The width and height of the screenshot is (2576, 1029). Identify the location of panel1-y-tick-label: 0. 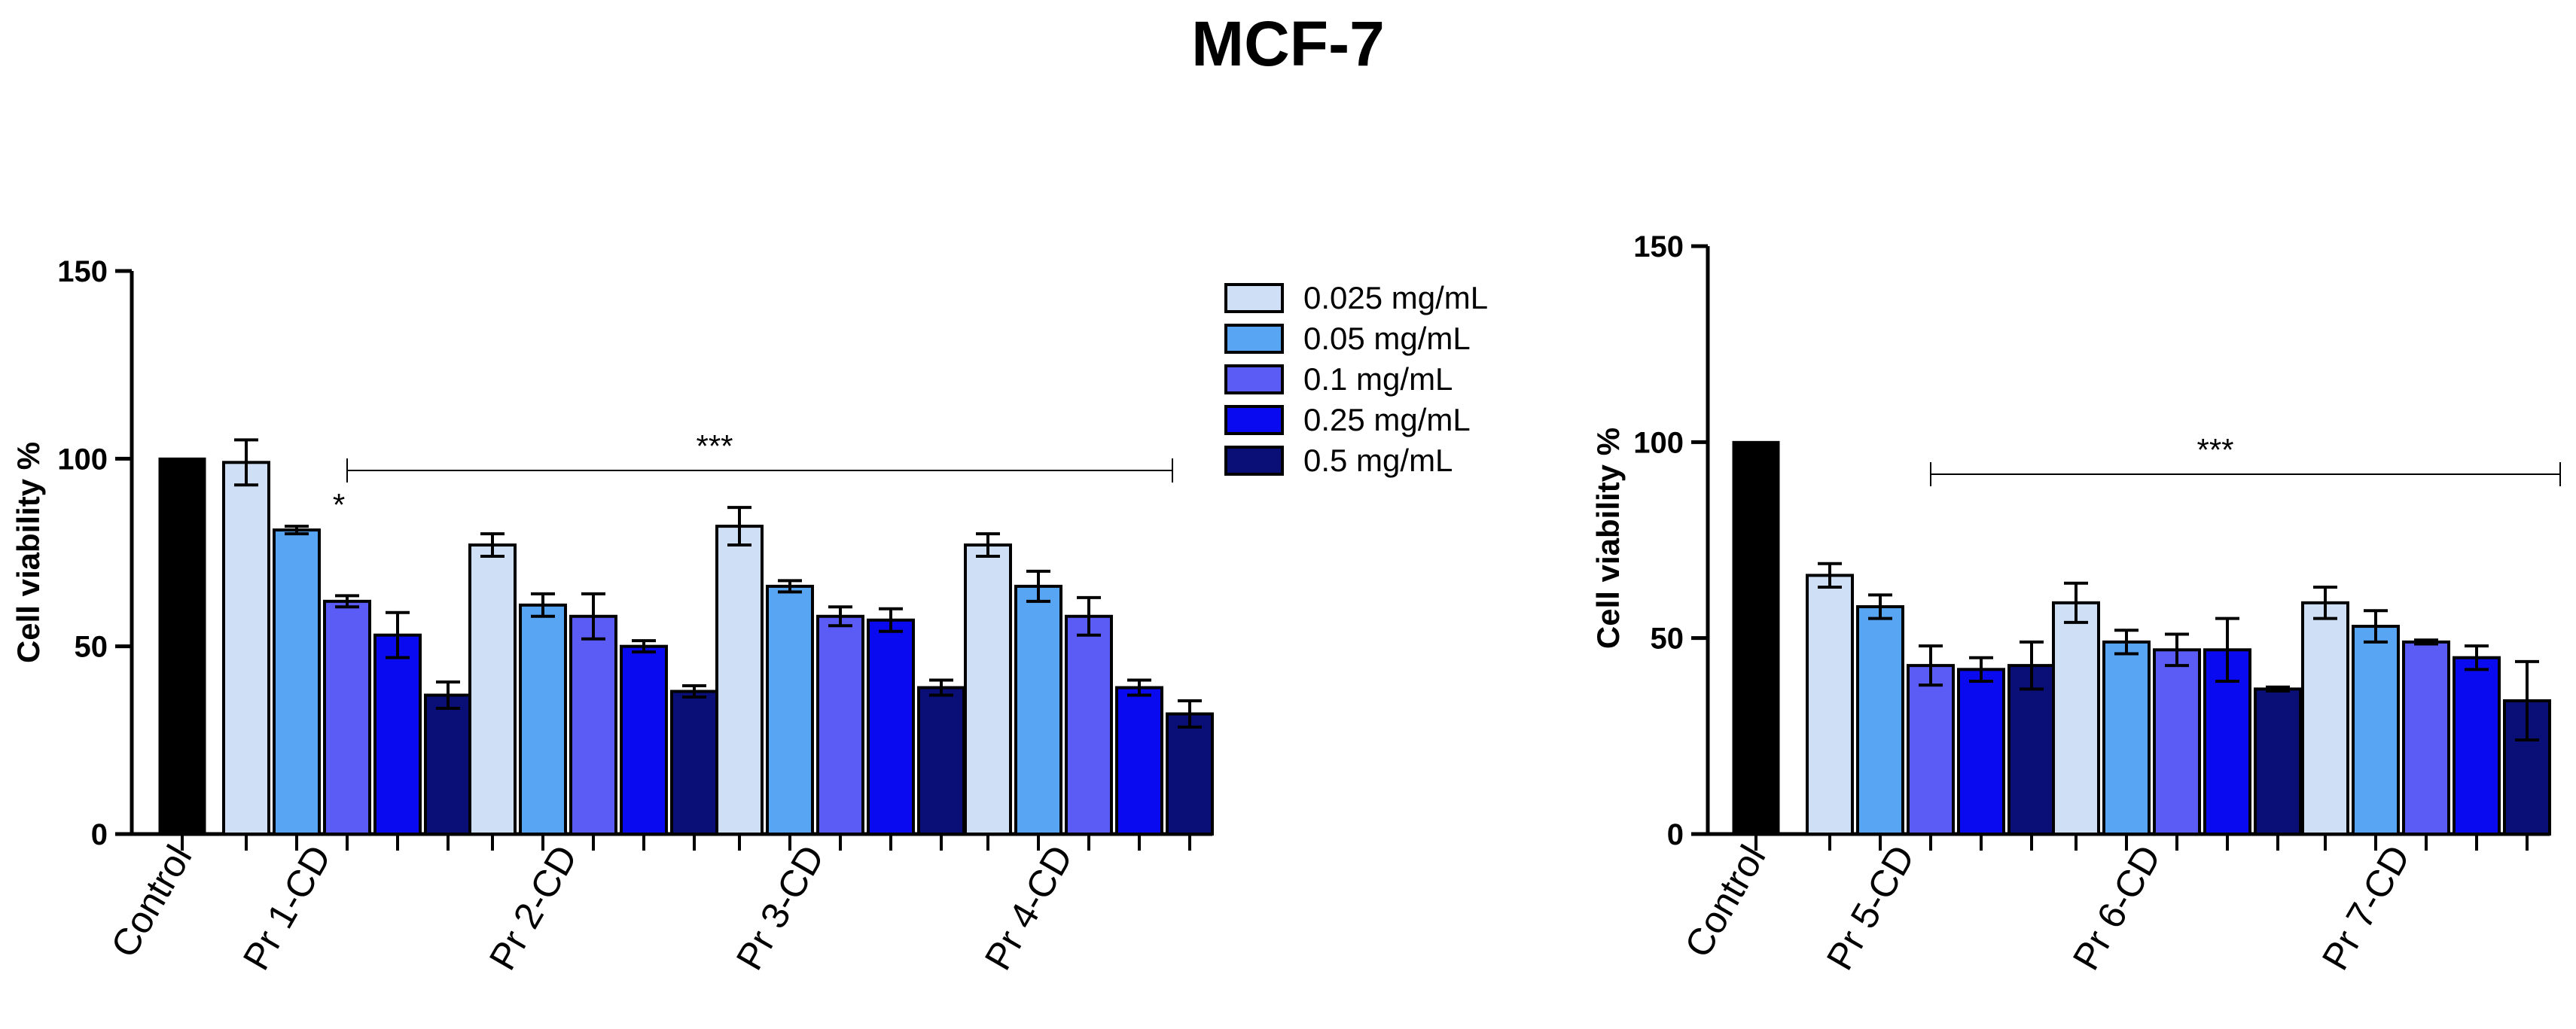
(99, 834).